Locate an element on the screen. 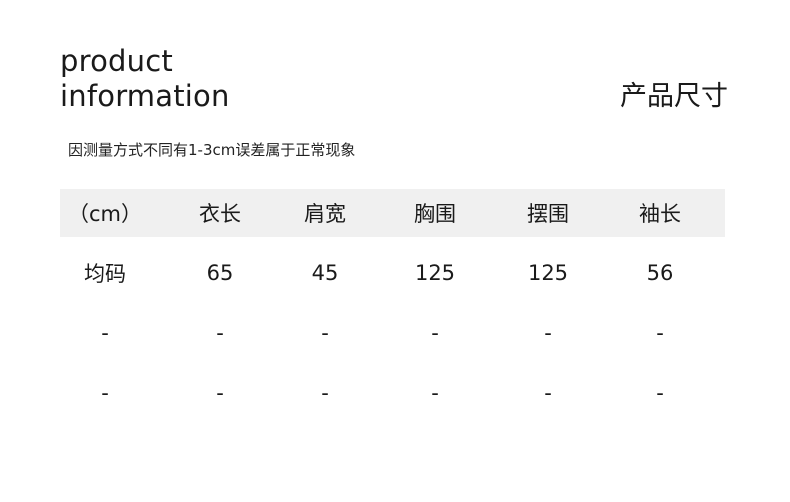 The height and width of the screenshot is (502, 790). table-cell: 56 is located at coordinates (660, 273).